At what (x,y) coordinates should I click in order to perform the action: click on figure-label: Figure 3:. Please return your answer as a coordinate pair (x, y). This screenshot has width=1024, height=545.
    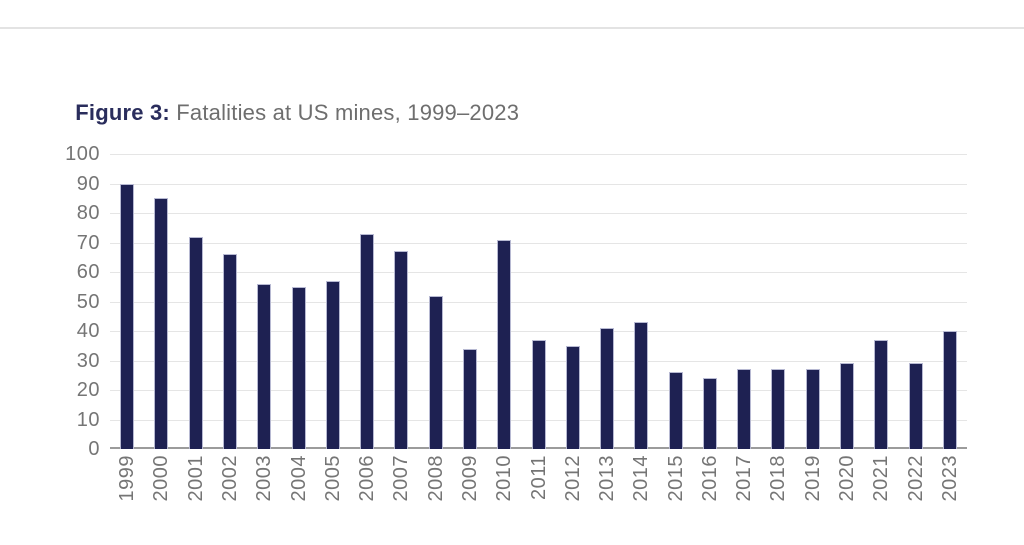
    Looking at the image, I should click on (122, 112).